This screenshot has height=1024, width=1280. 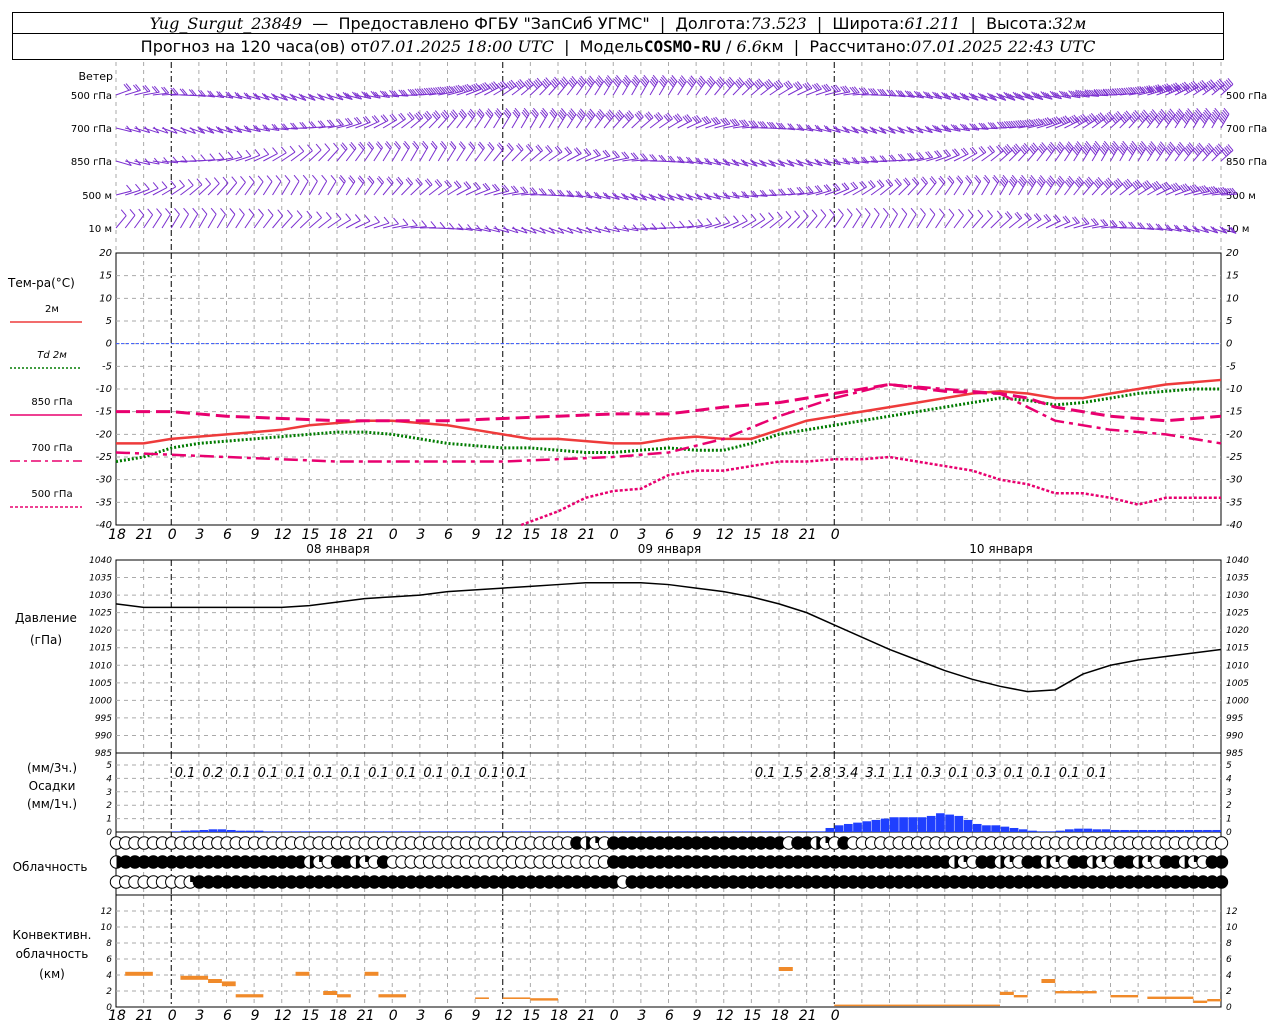 I want to click on y-tick-label: 1020, so click(x=100, y=631).